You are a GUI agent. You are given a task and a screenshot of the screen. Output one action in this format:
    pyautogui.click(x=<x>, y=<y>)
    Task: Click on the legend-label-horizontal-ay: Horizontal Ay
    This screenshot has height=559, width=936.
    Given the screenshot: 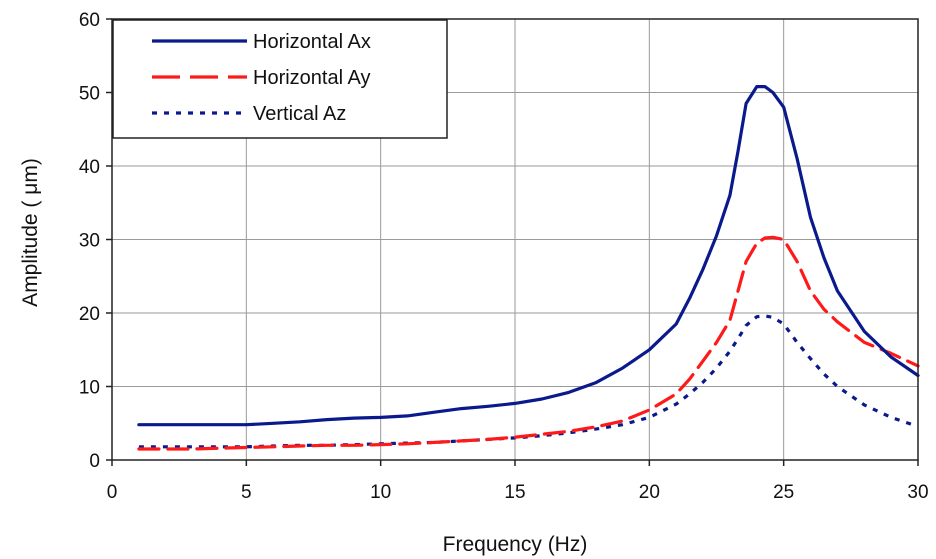 What is the action you would take?
    pyautogui.click(x=311, y=78)
    